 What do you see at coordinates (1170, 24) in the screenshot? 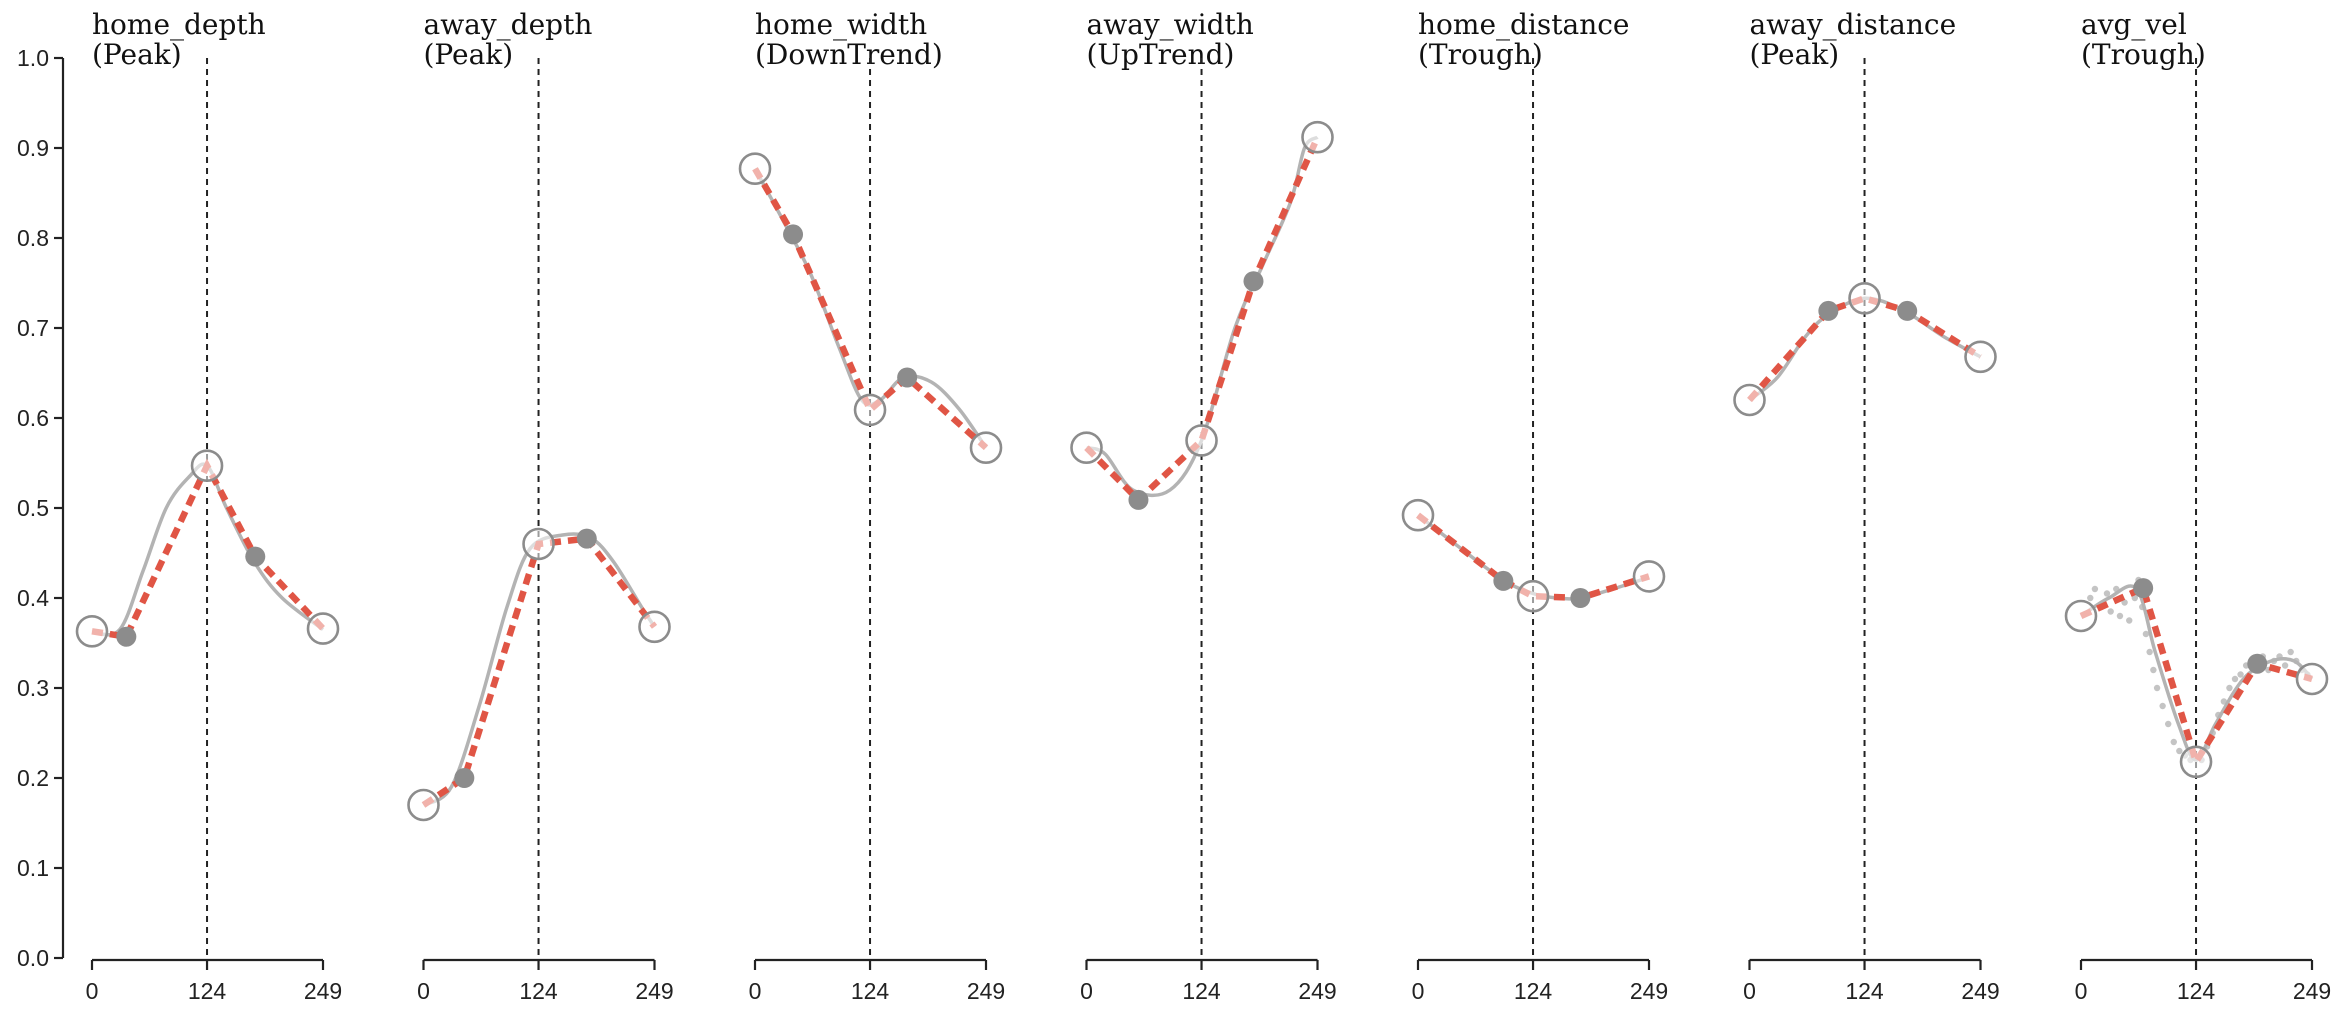
I see `panel-title: away_width` at bounding box center [1170, 24].